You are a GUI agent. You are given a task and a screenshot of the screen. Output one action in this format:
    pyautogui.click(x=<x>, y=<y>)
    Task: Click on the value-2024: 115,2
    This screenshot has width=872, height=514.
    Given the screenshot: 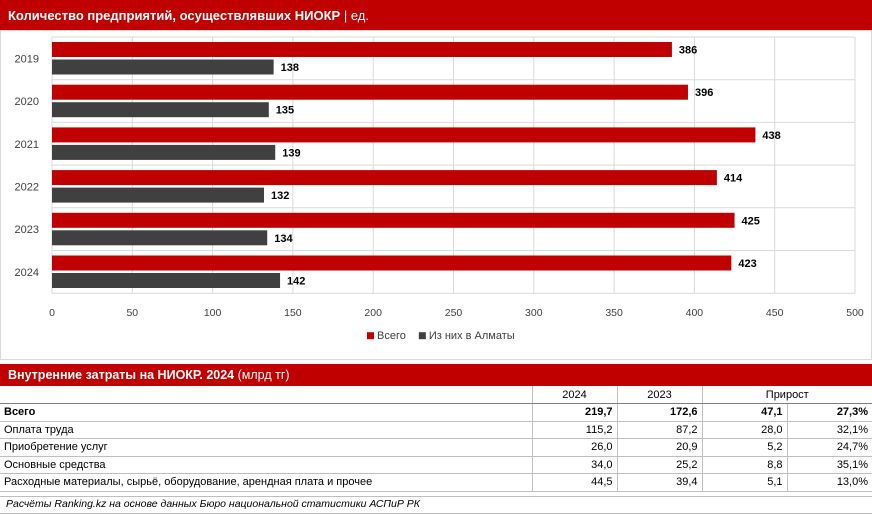 What is the action you would take?
    pyautogui.click(x=574, y=430)
    